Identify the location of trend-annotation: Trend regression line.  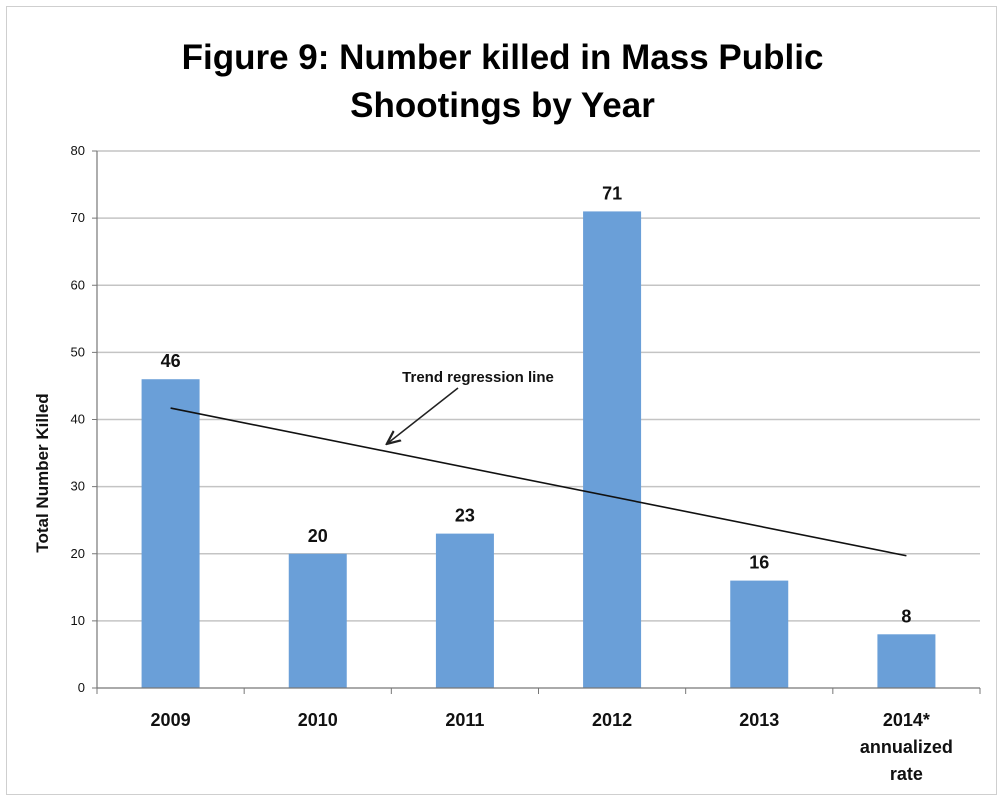
(478, 377).